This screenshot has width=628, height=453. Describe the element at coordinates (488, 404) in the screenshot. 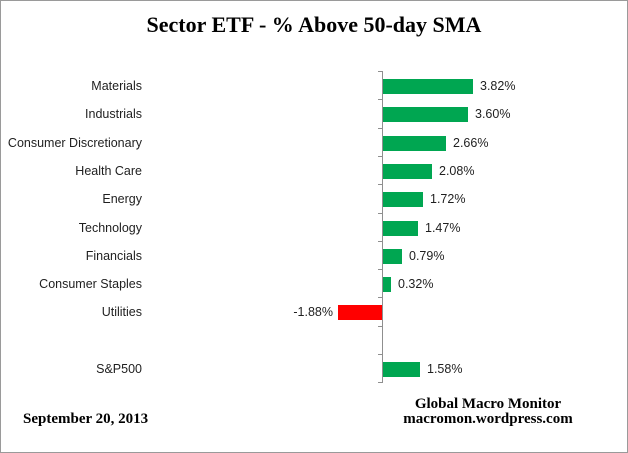

I see `source-name: Global Macro Monitor` at that location.